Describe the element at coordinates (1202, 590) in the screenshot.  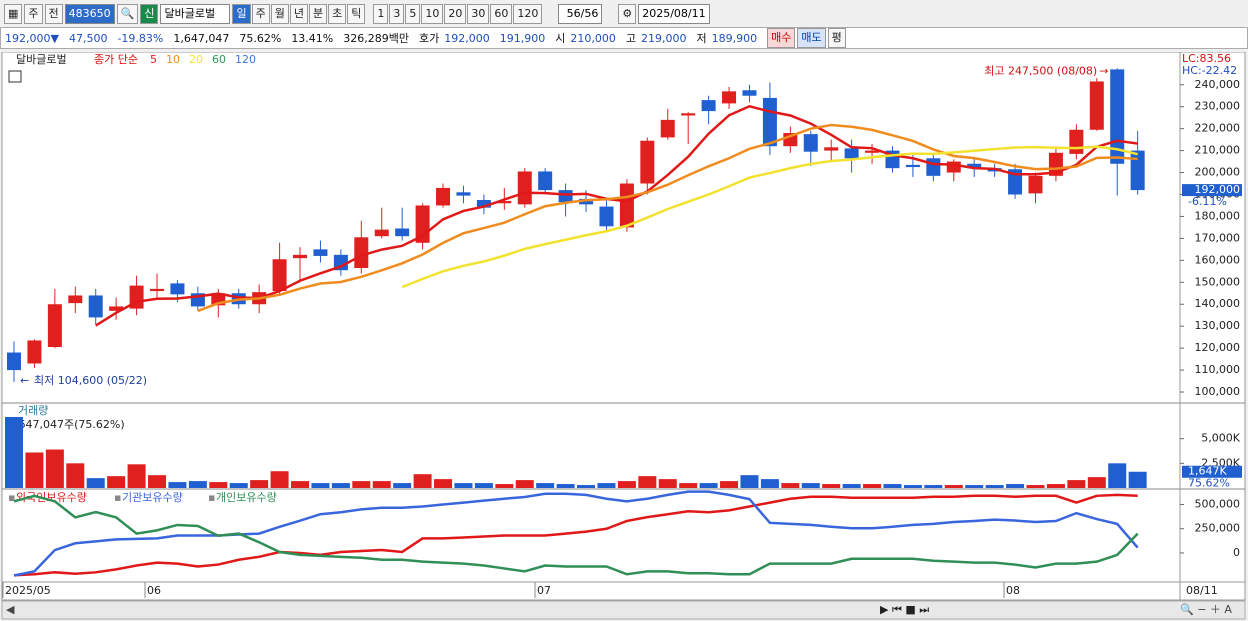
I see `x-end-label: 08/11` at that location.